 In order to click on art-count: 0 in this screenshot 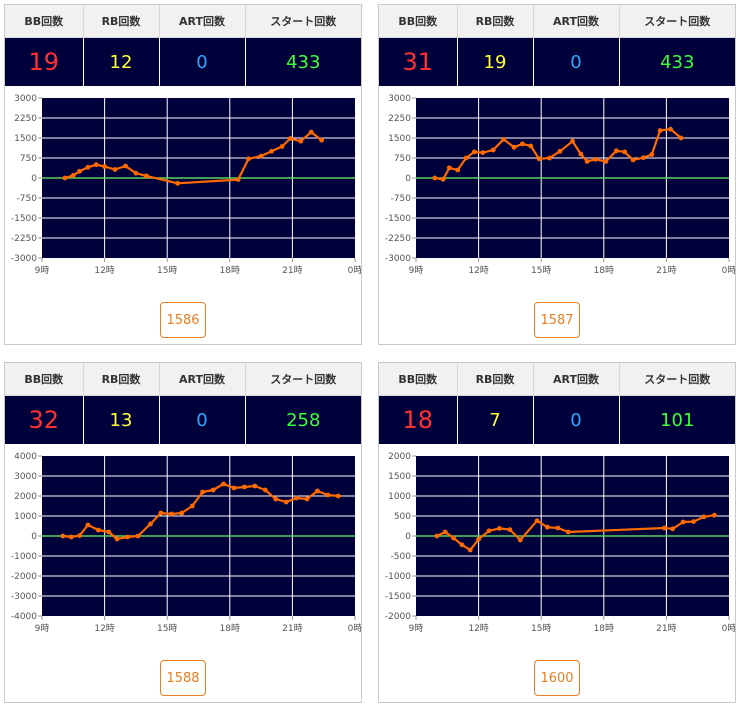, I will do `click(202, 61)`.